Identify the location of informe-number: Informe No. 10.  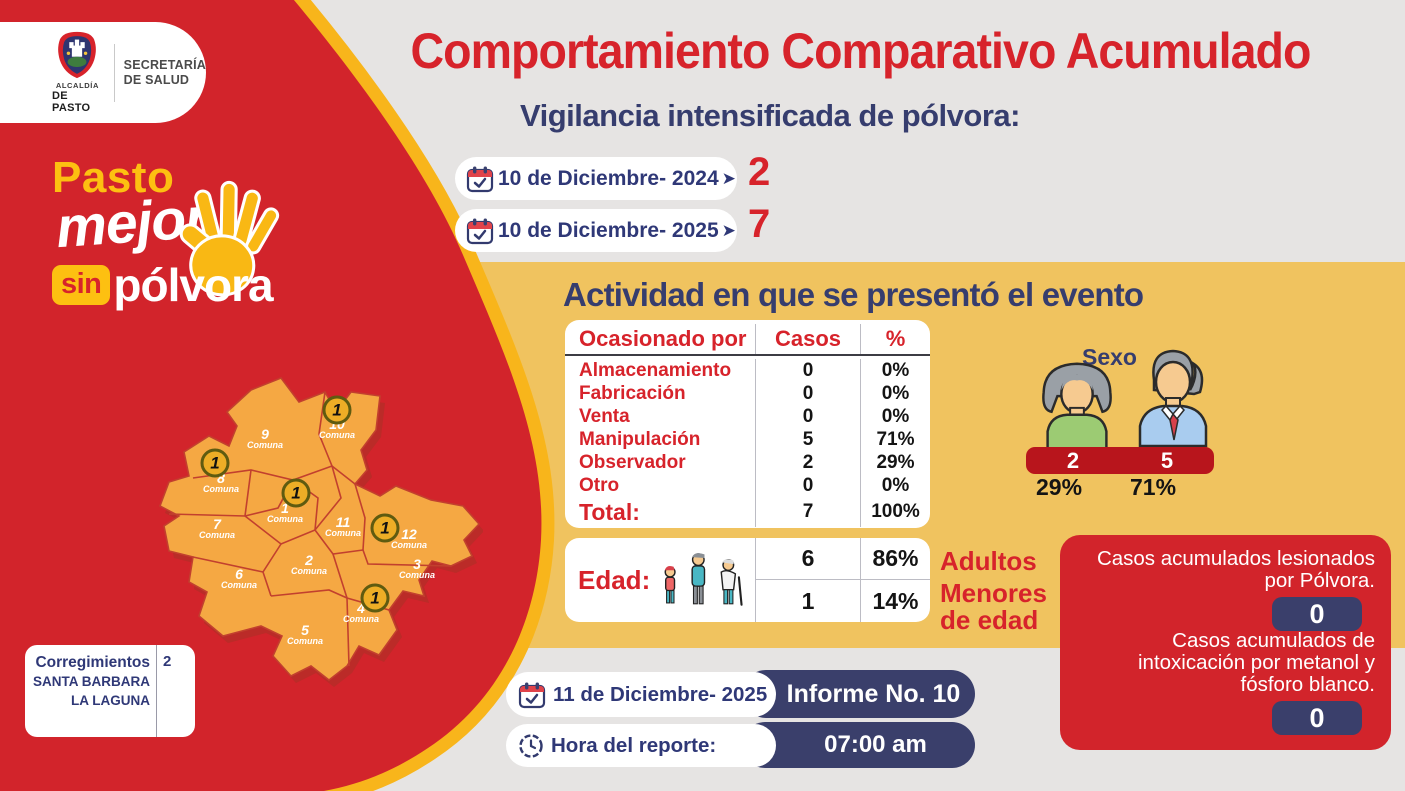
(873, 693).